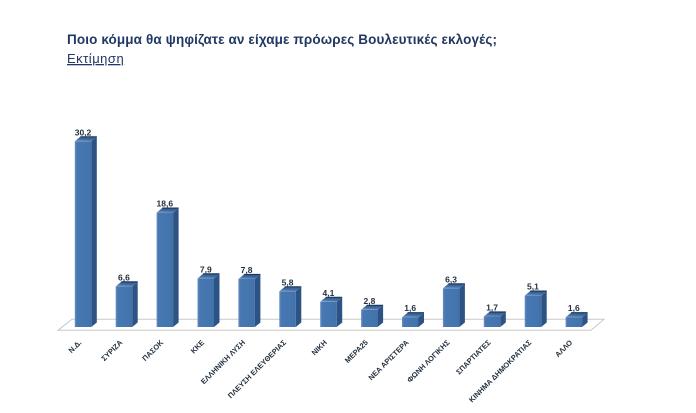 This screenshot has width=696, height=413. What do you see at coordinates (288, 282) in the screenshot?
I see `svg-text: 5,8` at bounding box center [288, 282].